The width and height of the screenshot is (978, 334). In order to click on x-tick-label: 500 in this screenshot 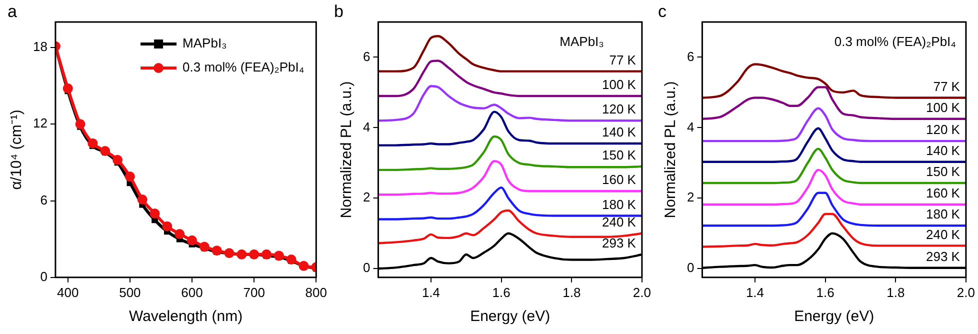, I will do `click(130, 292)`.